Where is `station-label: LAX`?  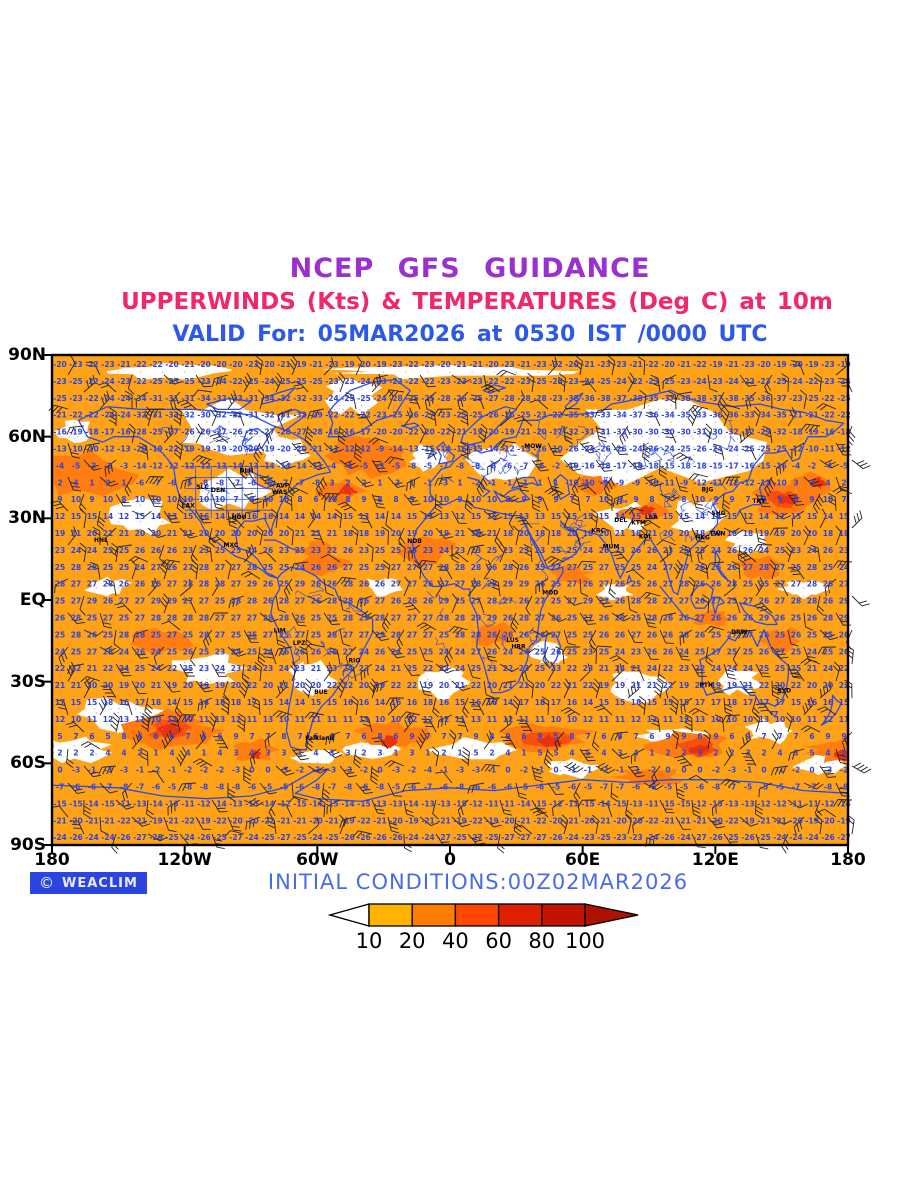 station-label: LAX is located at coordinates (188, 506).